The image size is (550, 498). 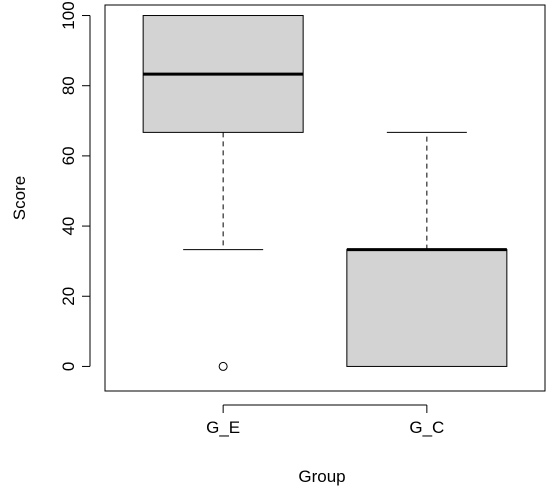 What do you see at coordinates (427, 308) in the screenshot?
I see `box` at bounding box center [427, 308].